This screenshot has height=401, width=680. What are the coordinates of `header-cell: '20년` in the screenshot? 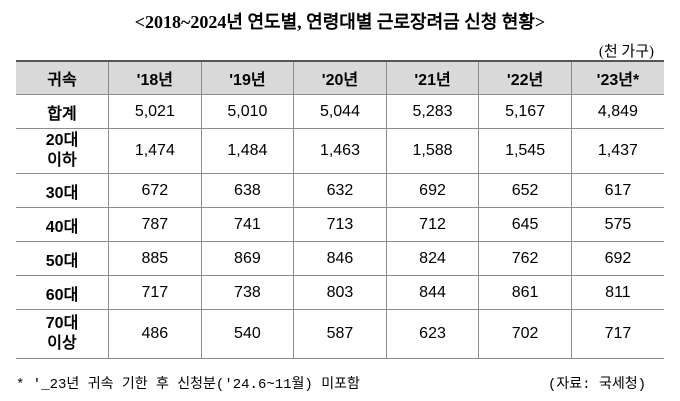 It's located at (340, 77).